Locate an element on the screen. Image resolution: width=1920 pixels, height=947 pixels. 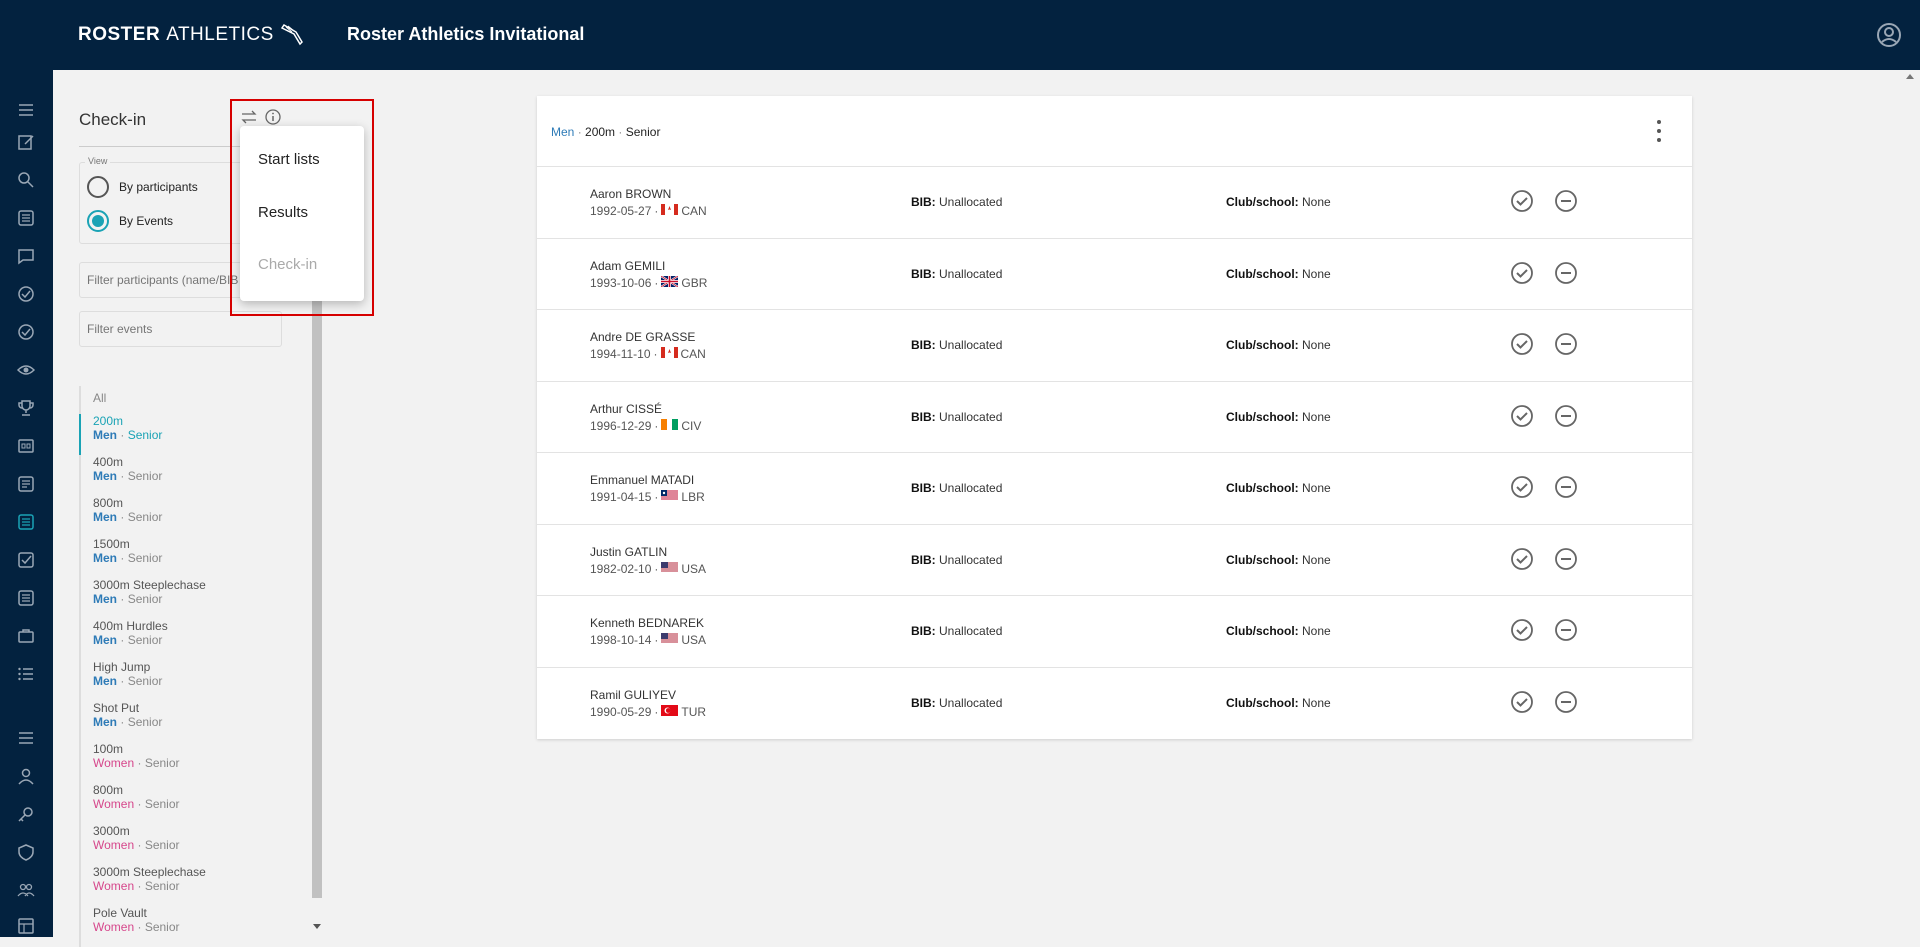
event-item: High Jump Men · Senior is located at coordinates (170, 680).